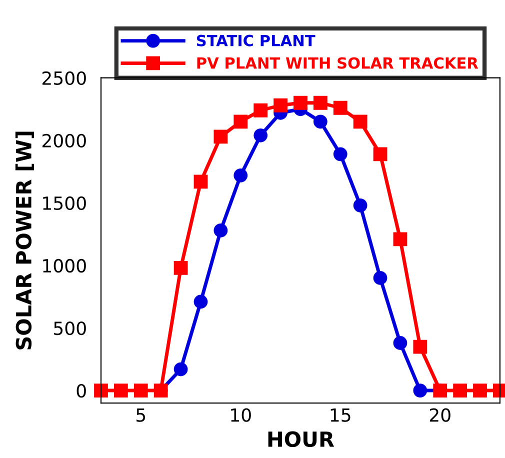 This screenshot has width=505, height=458. What do you see at coordinates (340, 415) in the screenshot?
I see `x-tick-label: 15` at bounding box center [340, 415].